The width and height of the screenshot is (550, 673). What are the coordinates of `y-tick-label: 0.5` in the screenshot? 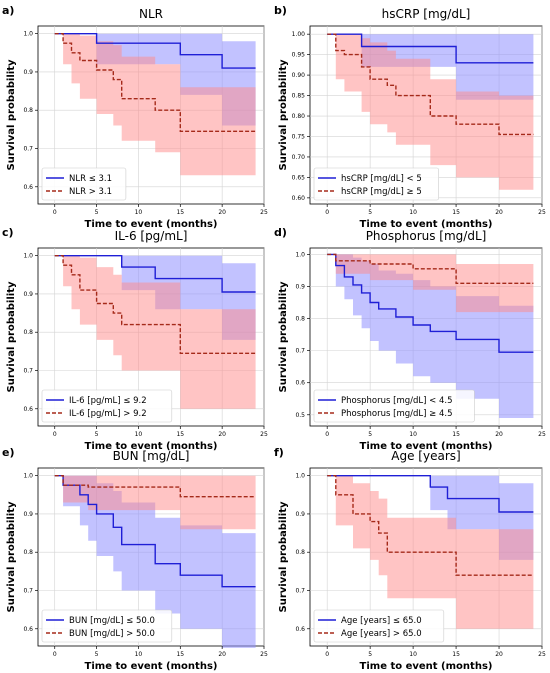 It's located at (300, 415).